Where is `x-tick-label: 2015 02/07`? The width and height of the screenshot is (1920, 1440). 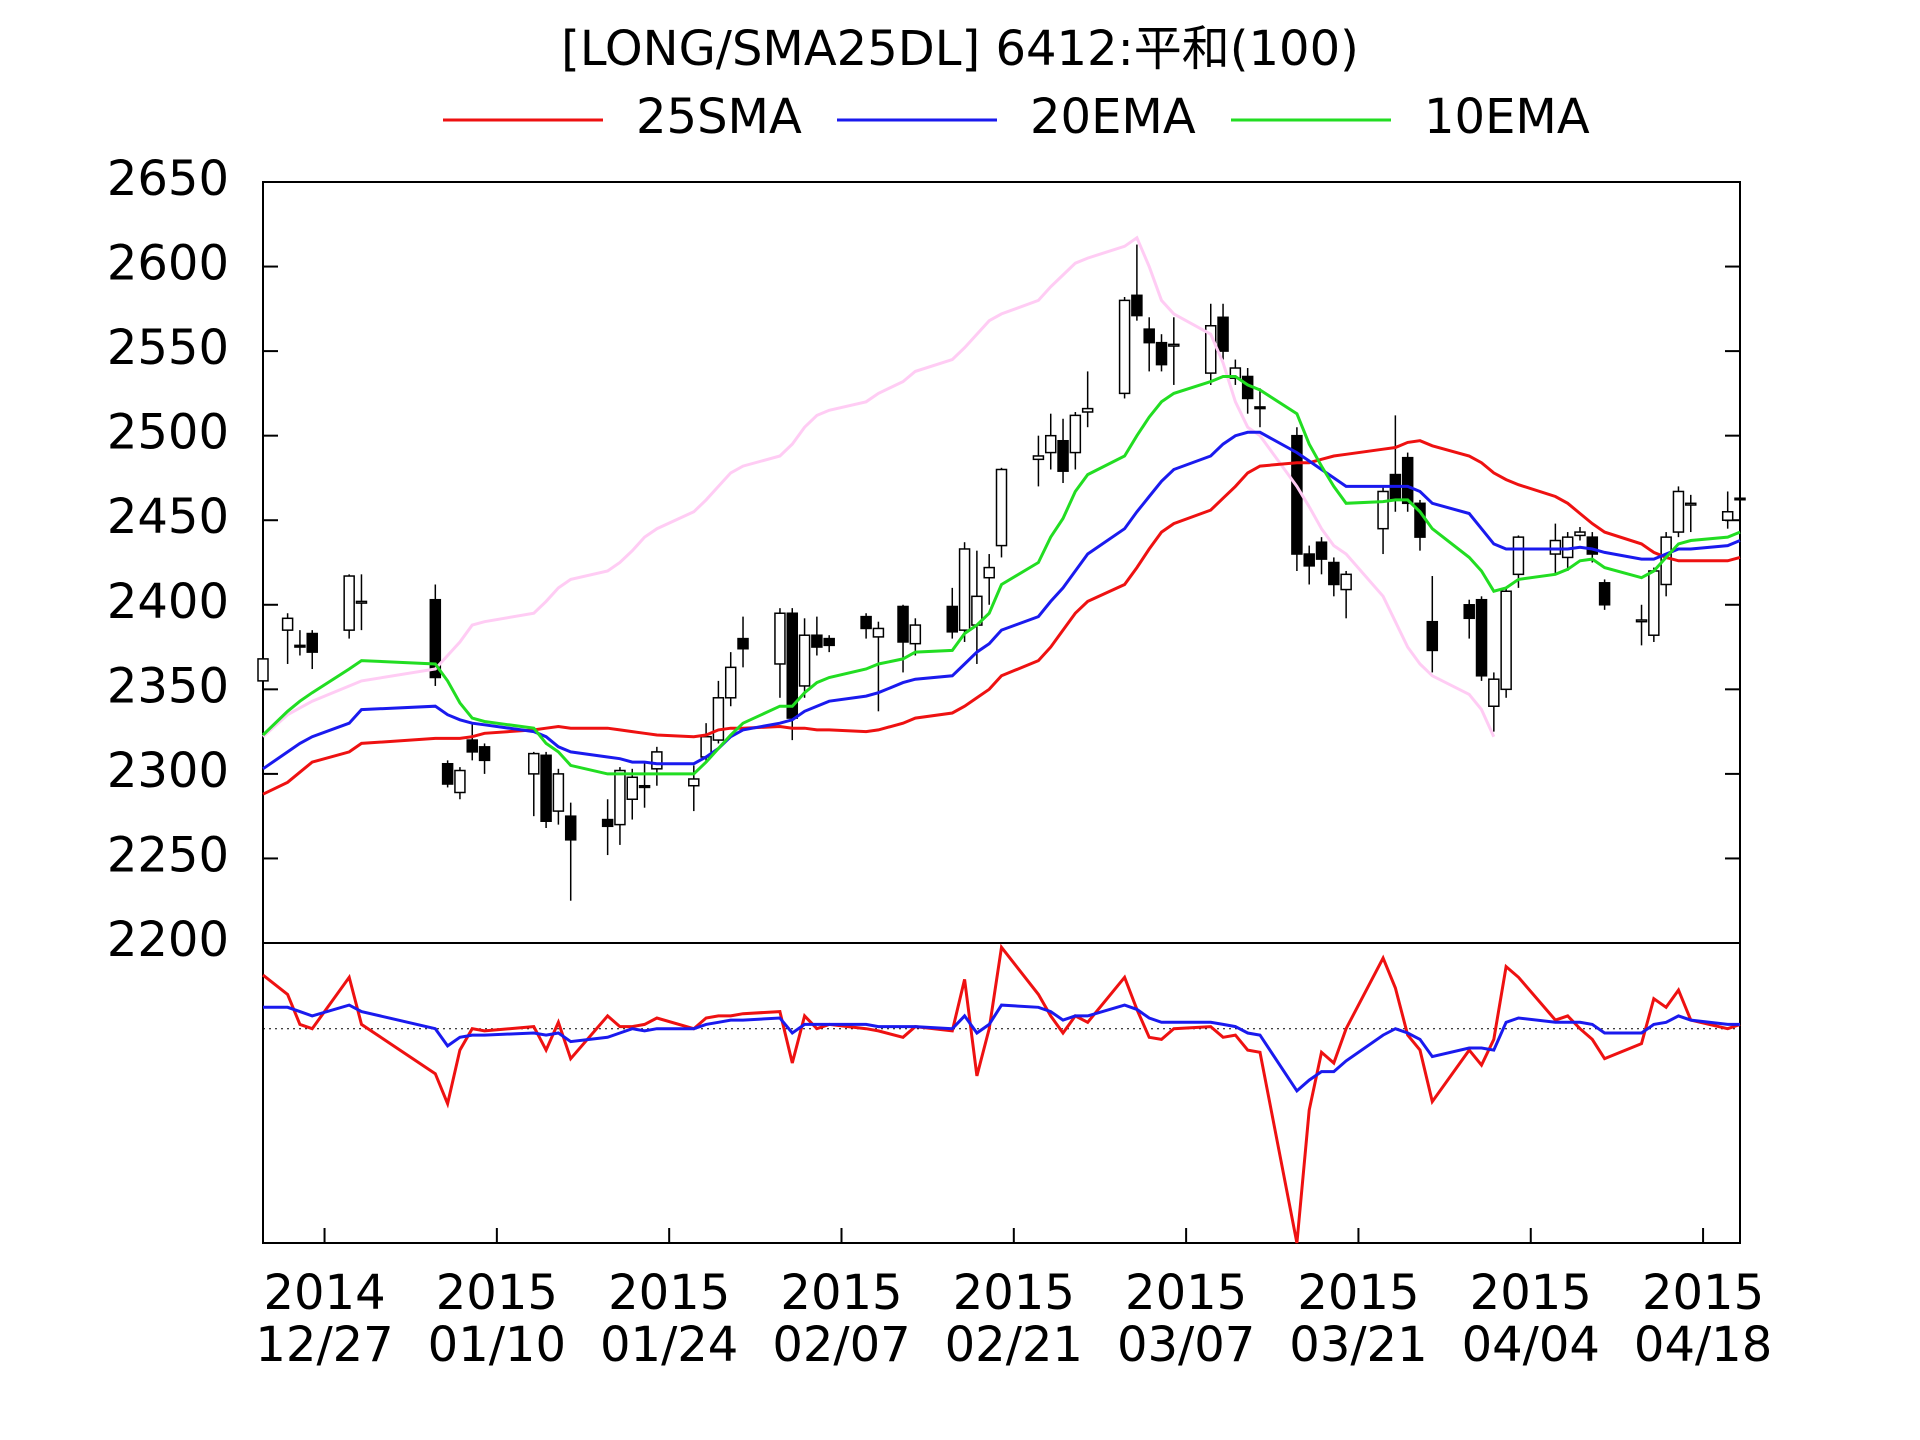
x-tick-label: 2015 02/07 is located at coordinates (841, 1319).